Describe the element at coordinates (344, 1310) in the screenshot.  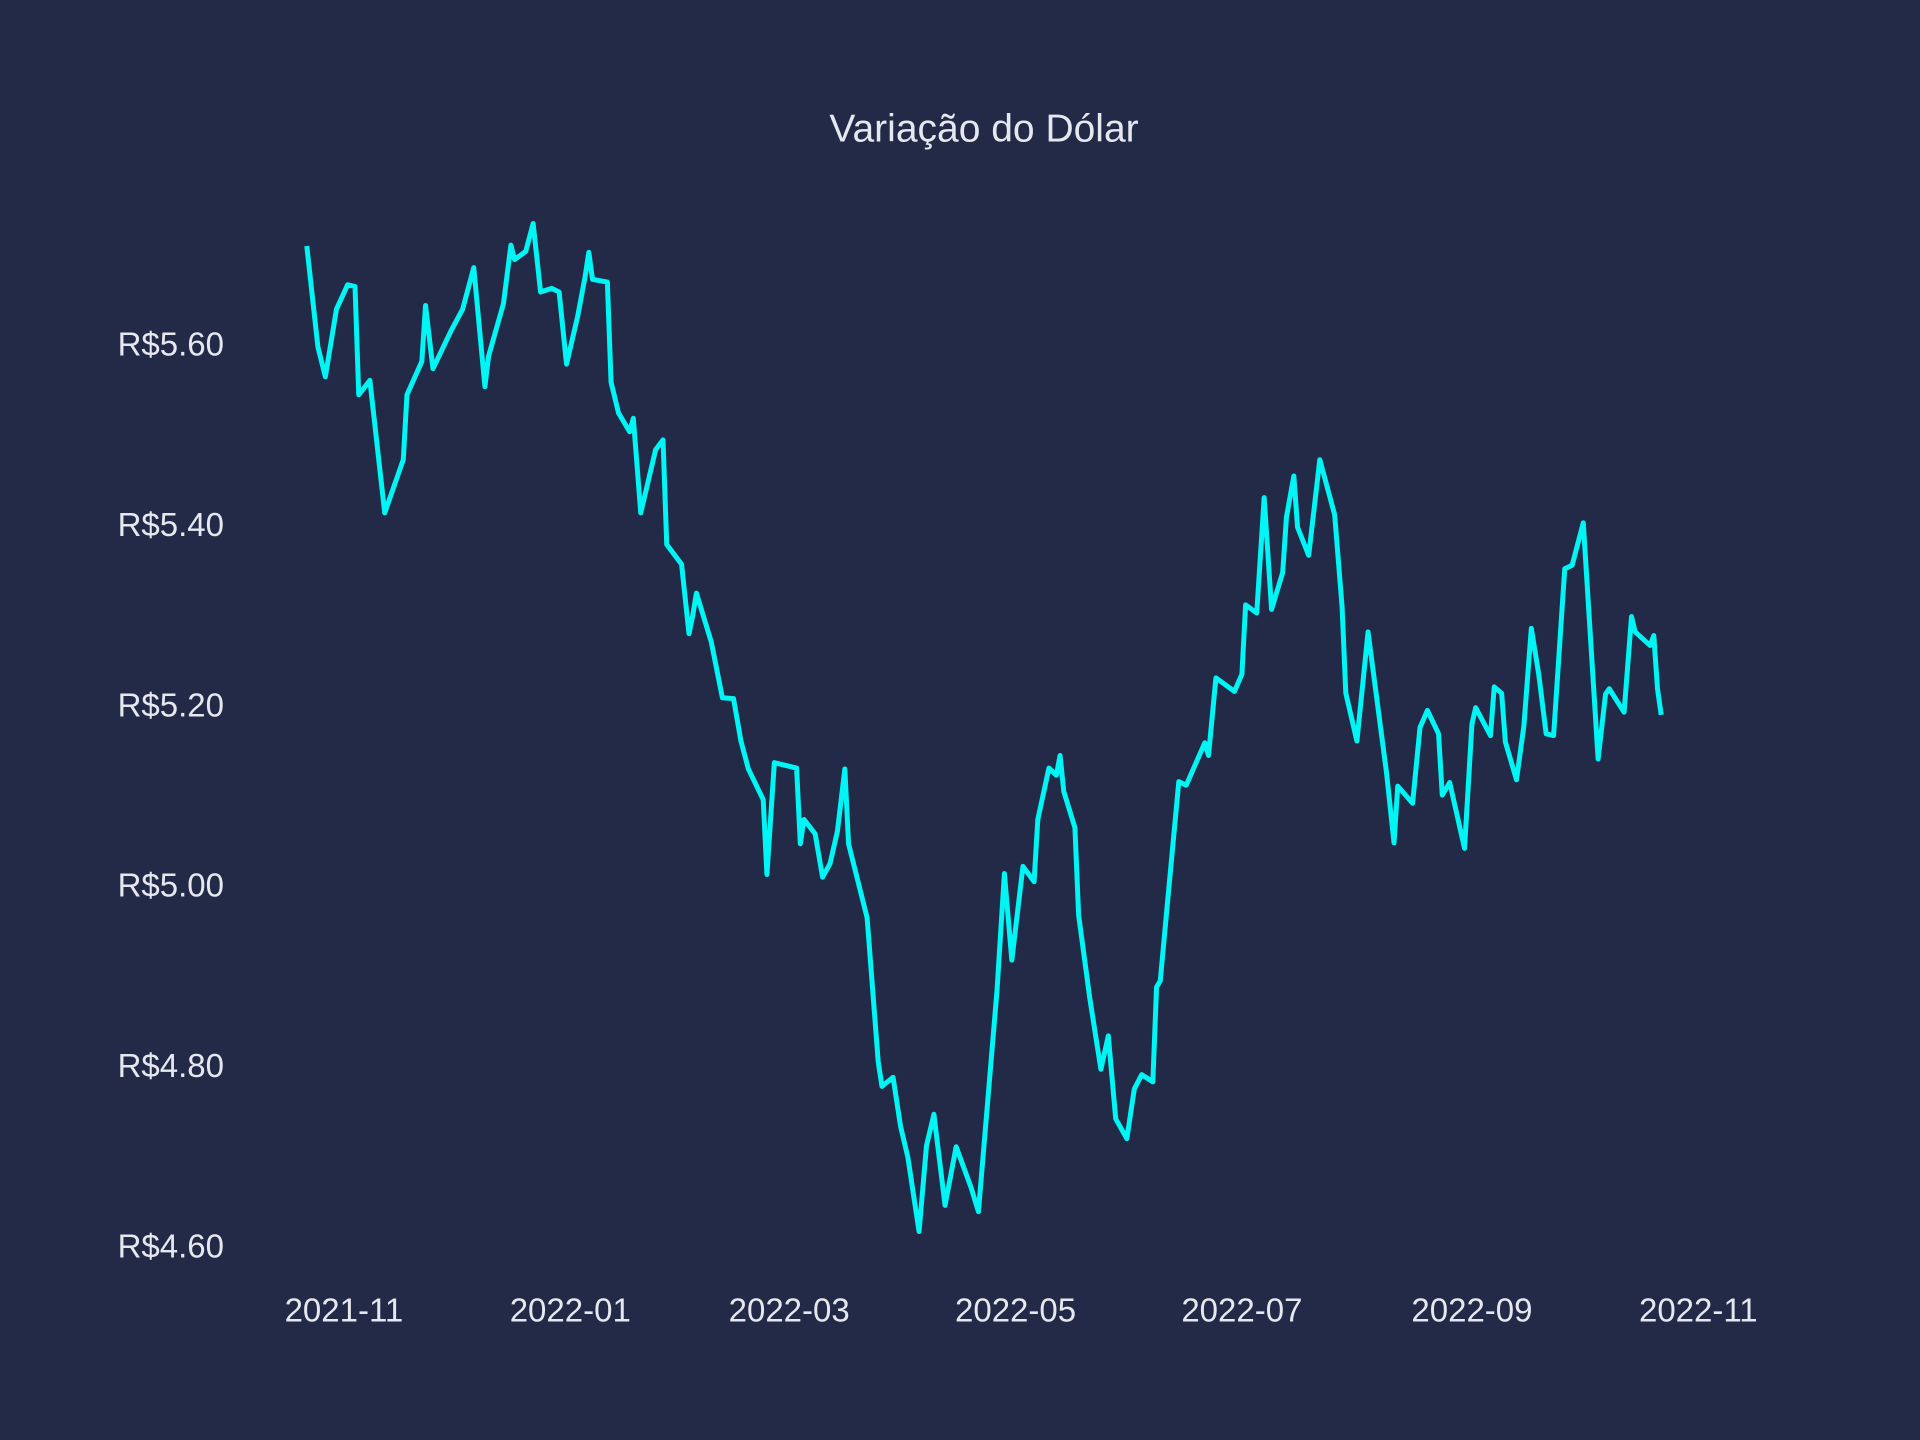
I see `x-tick-label: 2021-11` at that location.